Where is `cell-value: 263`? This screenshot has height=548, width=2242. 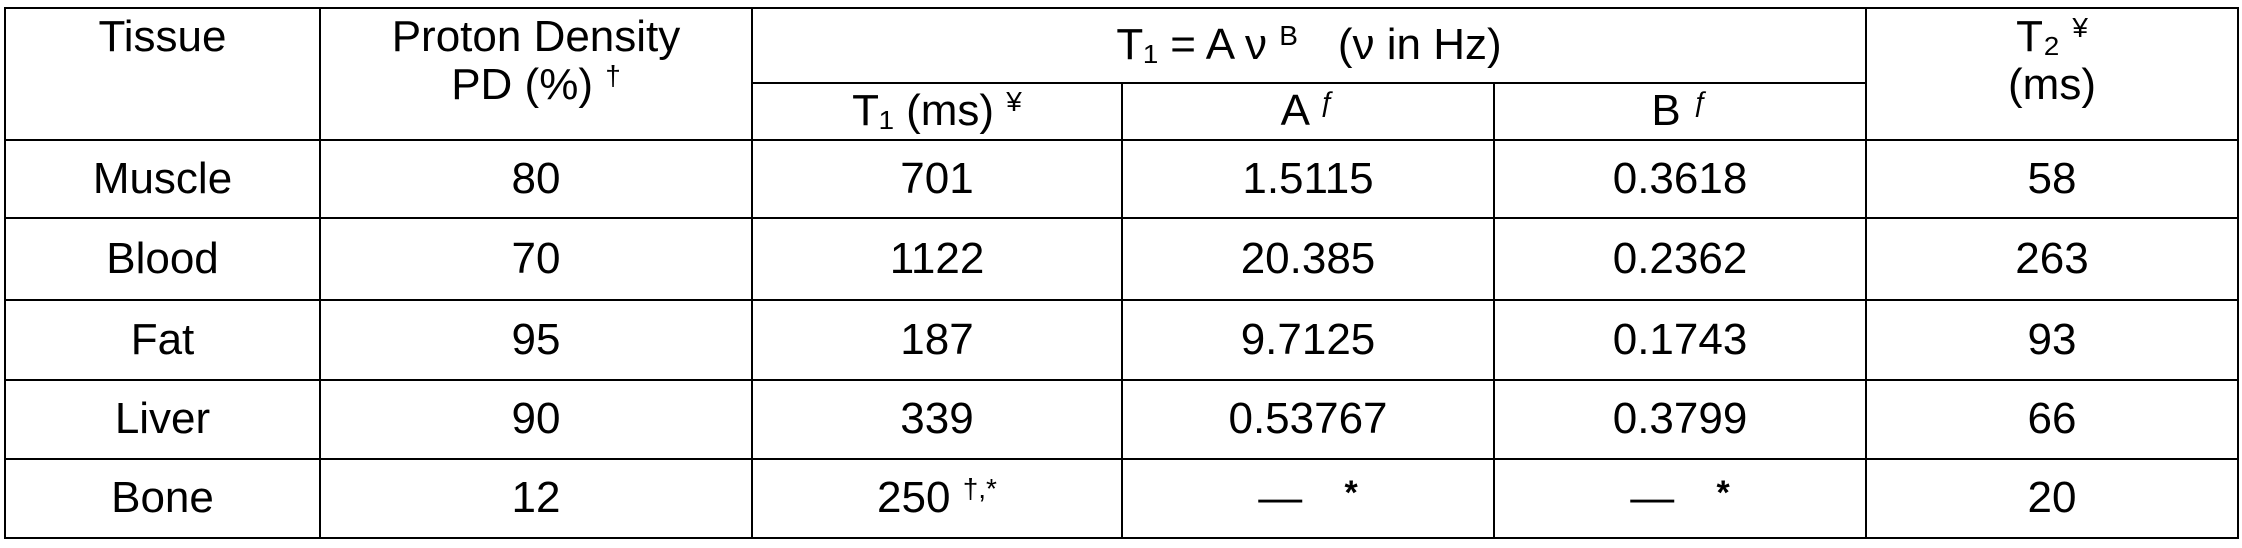
cell-value: 263 is located at coordinates (2052, 258).